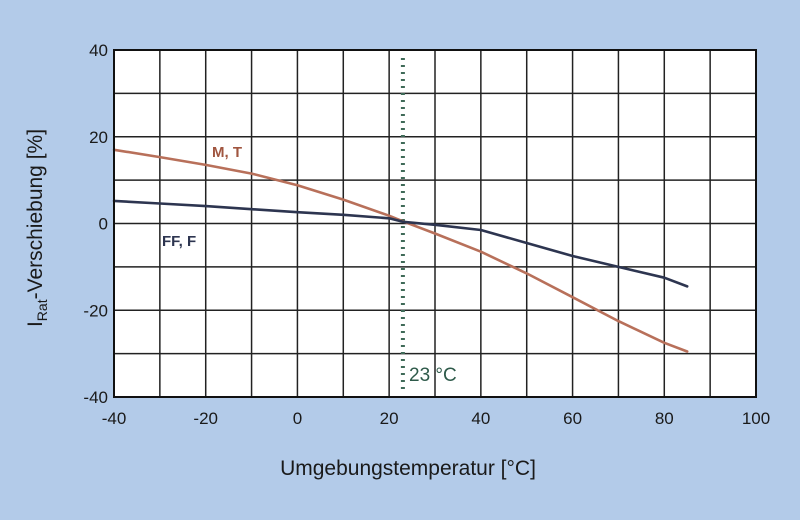  Describe the element at coordinates (42, 310) in the screenshot. I see `y-axis-title-subscript: Rat` at that location.